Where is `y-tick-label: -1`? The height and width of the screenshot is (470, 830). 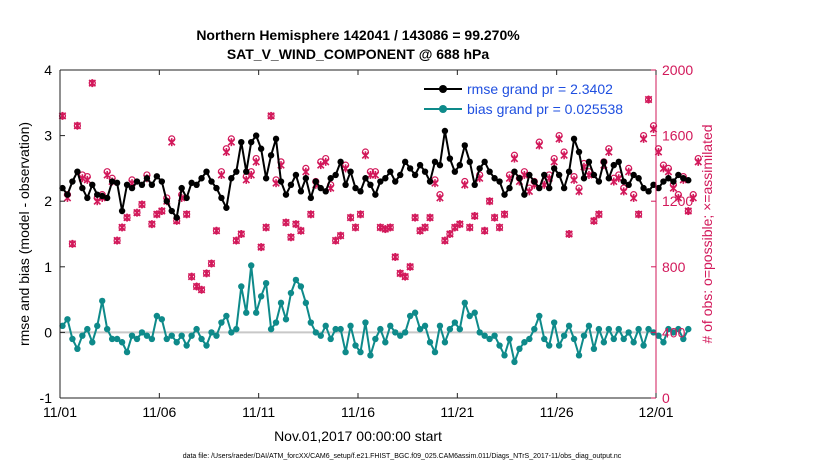
y-tick-label: -1 is located at coordinates (46, 398).